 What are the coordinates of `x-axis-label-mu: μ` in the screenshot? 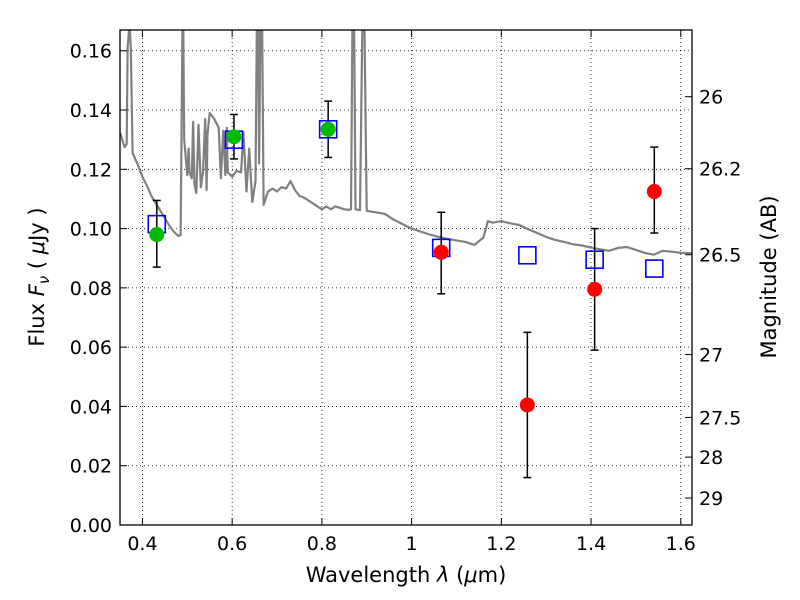 It's located at (470, 575).